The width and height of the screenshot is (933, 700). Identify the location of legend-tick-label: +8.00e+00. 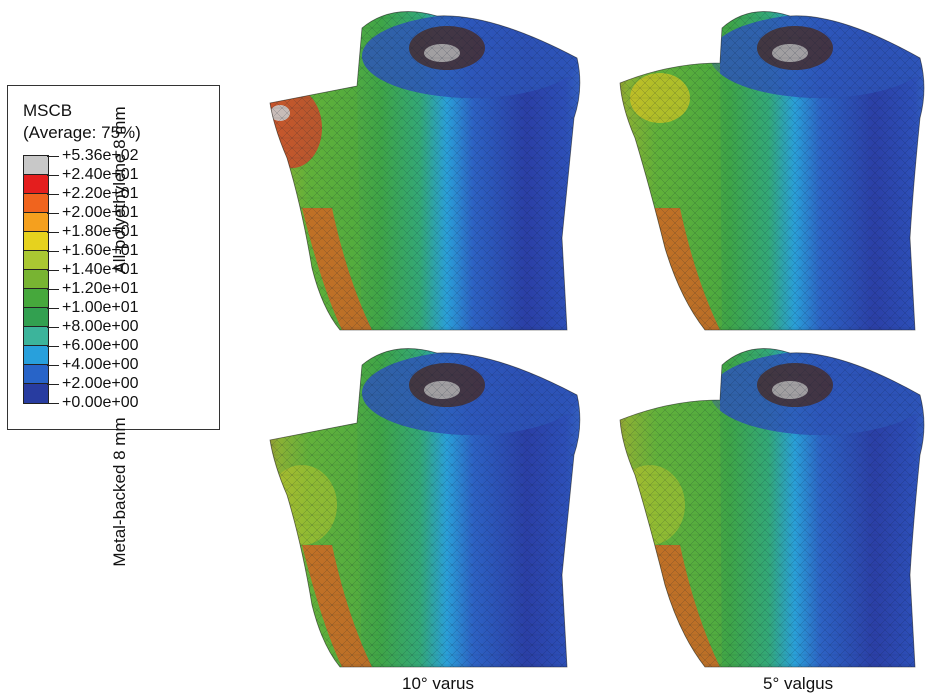
(100, 326).